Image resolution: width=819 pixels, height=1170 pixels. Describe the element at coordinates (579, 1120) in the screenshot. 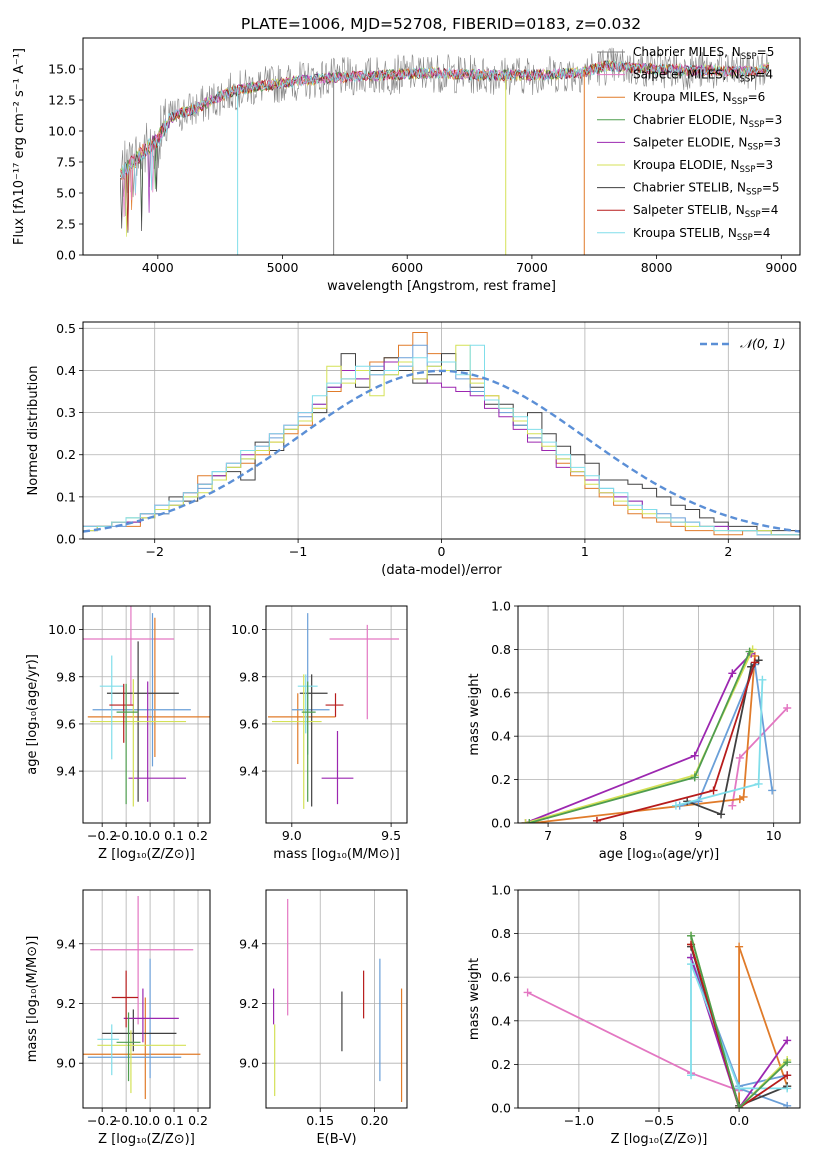

I see `x-tick-label: −1.0` at that location.